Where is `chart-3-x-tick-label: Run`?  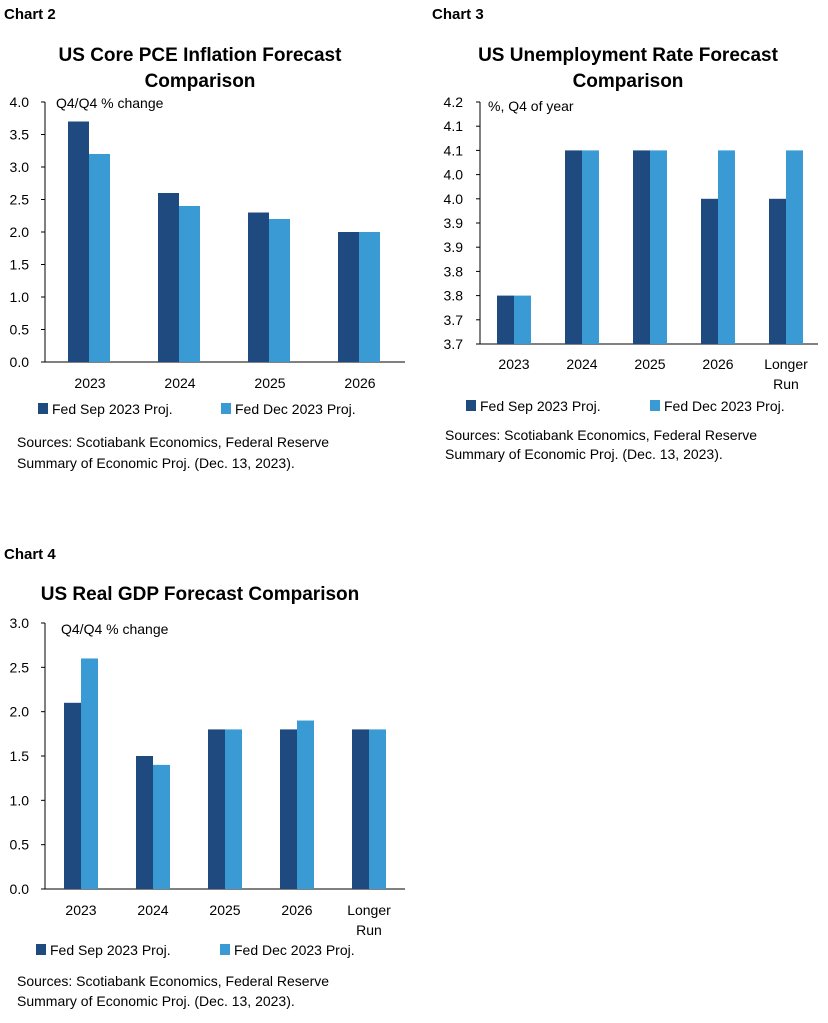
chart-3-x-tick-label: Run is located at coordinates (786, 384).